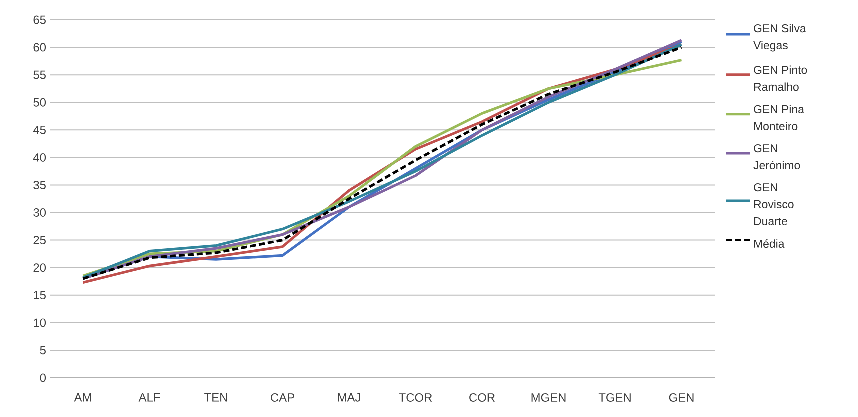 This screenshot has width=858, height=417. What do you see at coordinates (549, 398) in the screenshot?
I see `x-tick-label: MGEN` at bounding box center [549, 398].